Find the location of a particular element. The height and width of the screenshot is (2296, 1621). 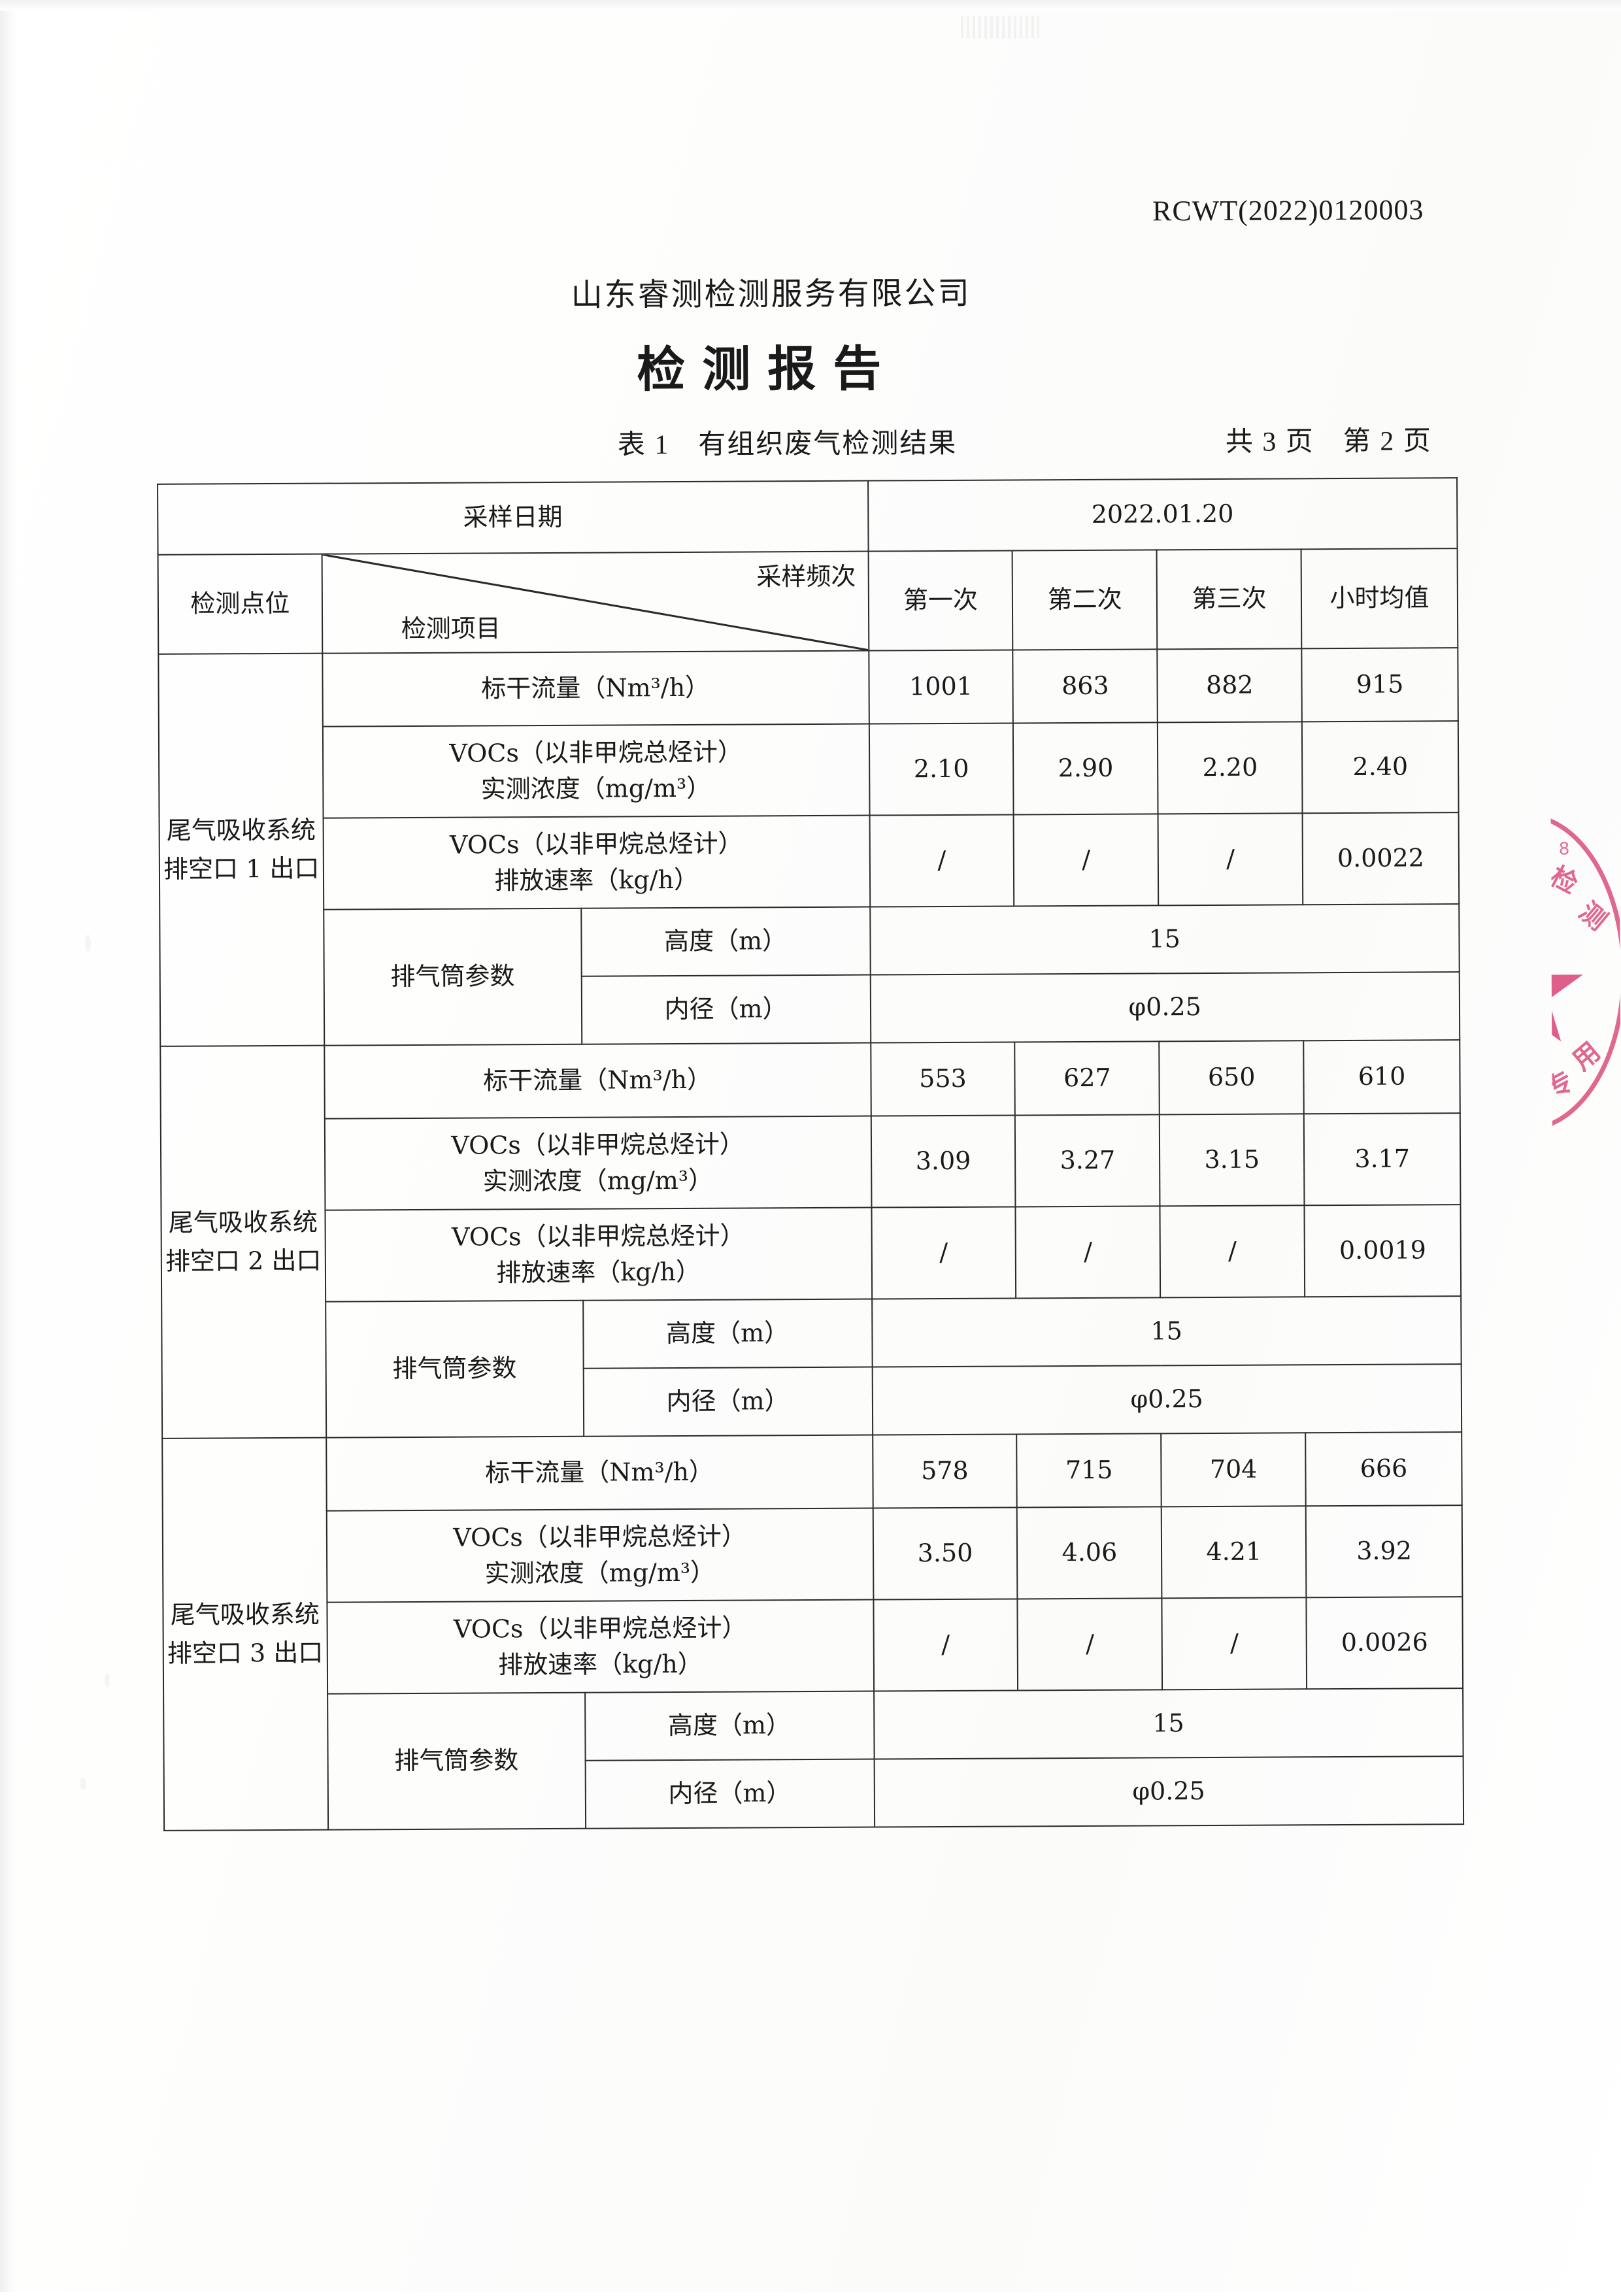

table-row-voc-rate: VOCs（以非甲烷总烃计） 排放速率（kg/h） / / / 0.0026 is located at coordinates (813, 1646).